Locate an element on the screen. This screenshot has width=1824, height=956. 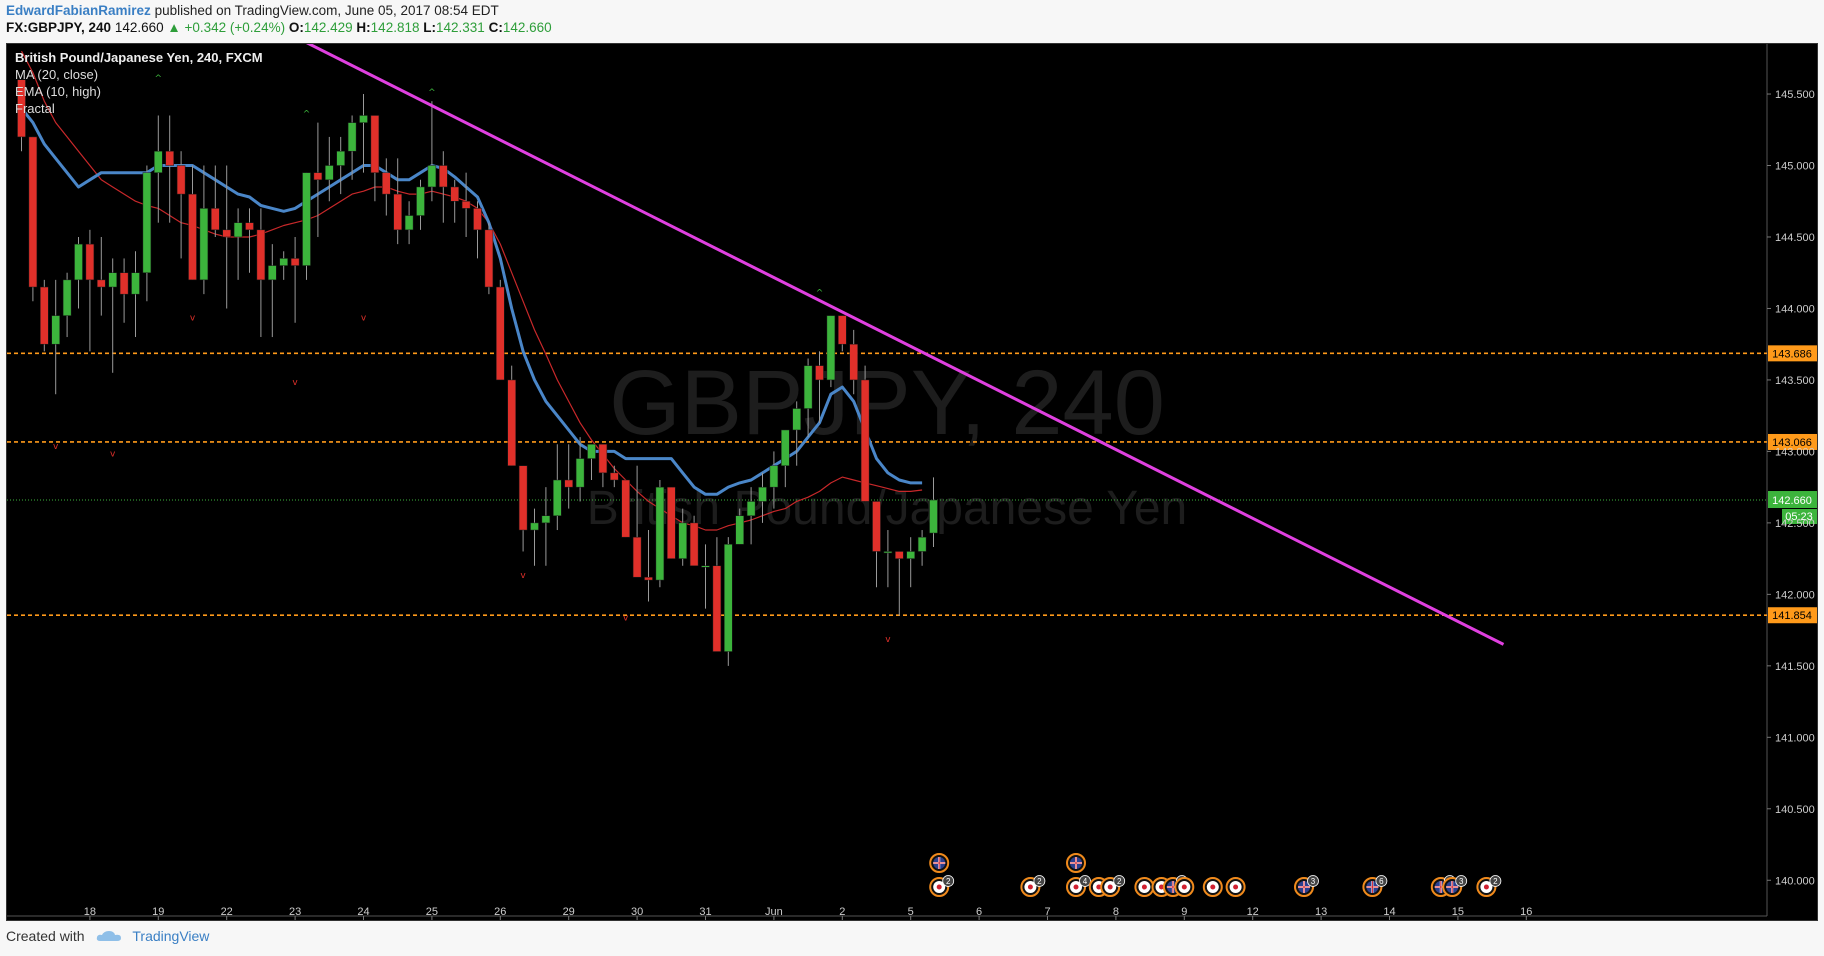
y-tick-label: 142.000 is located at coordinates (1795, 595).